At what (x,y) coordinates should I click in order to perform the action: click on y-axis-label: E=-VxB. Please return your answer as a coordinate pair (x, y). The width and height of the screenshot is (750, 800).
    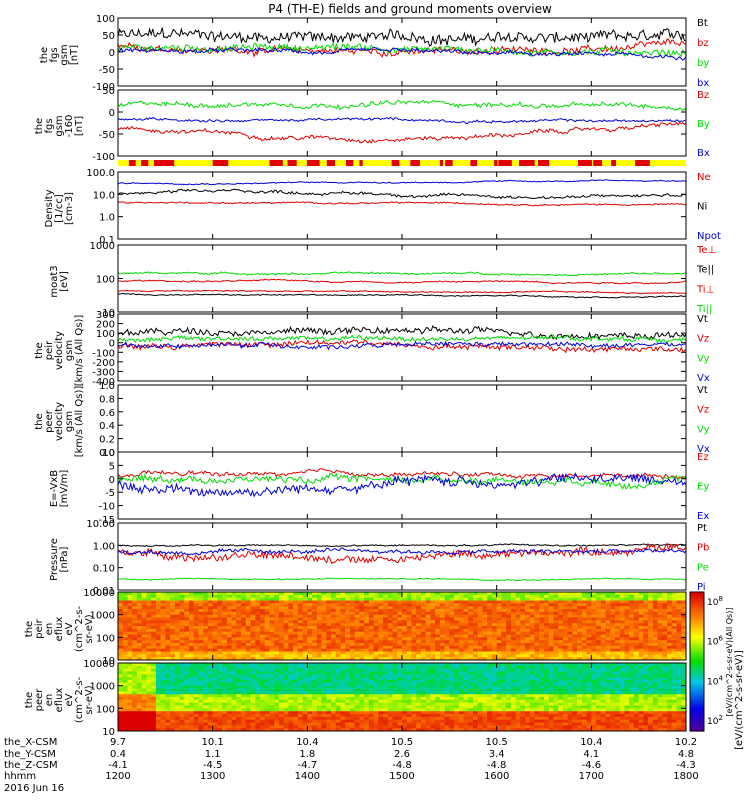
    Looking at the image, I should click on (54, 488).